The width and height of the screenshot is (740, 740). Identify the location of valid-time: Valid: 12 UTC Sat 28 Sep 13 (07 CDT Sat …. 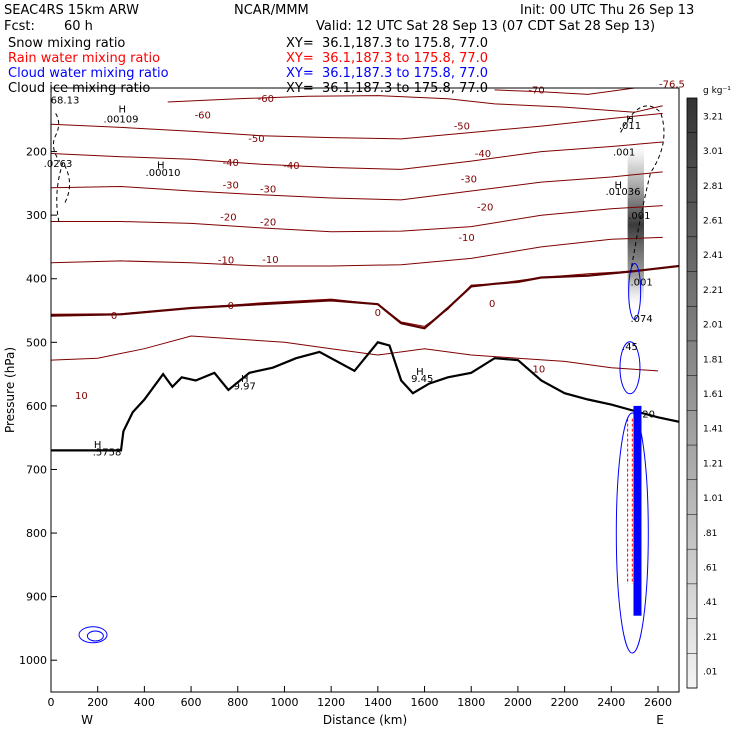
(486, 26).